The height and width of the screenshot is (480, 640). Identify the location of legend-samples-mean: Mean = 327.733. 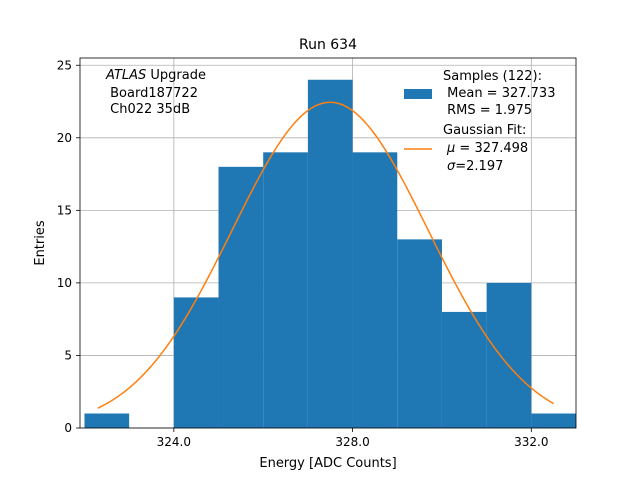
(499, 93).